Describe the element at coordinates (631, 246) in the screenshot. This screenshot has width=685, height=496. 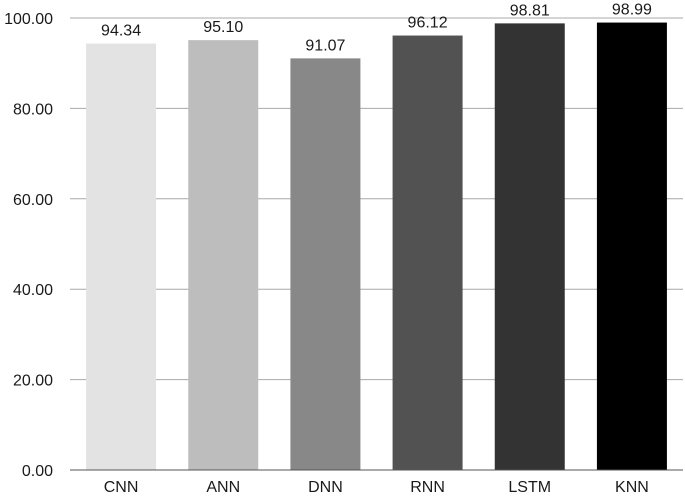
I see `bar-knn` at that location.